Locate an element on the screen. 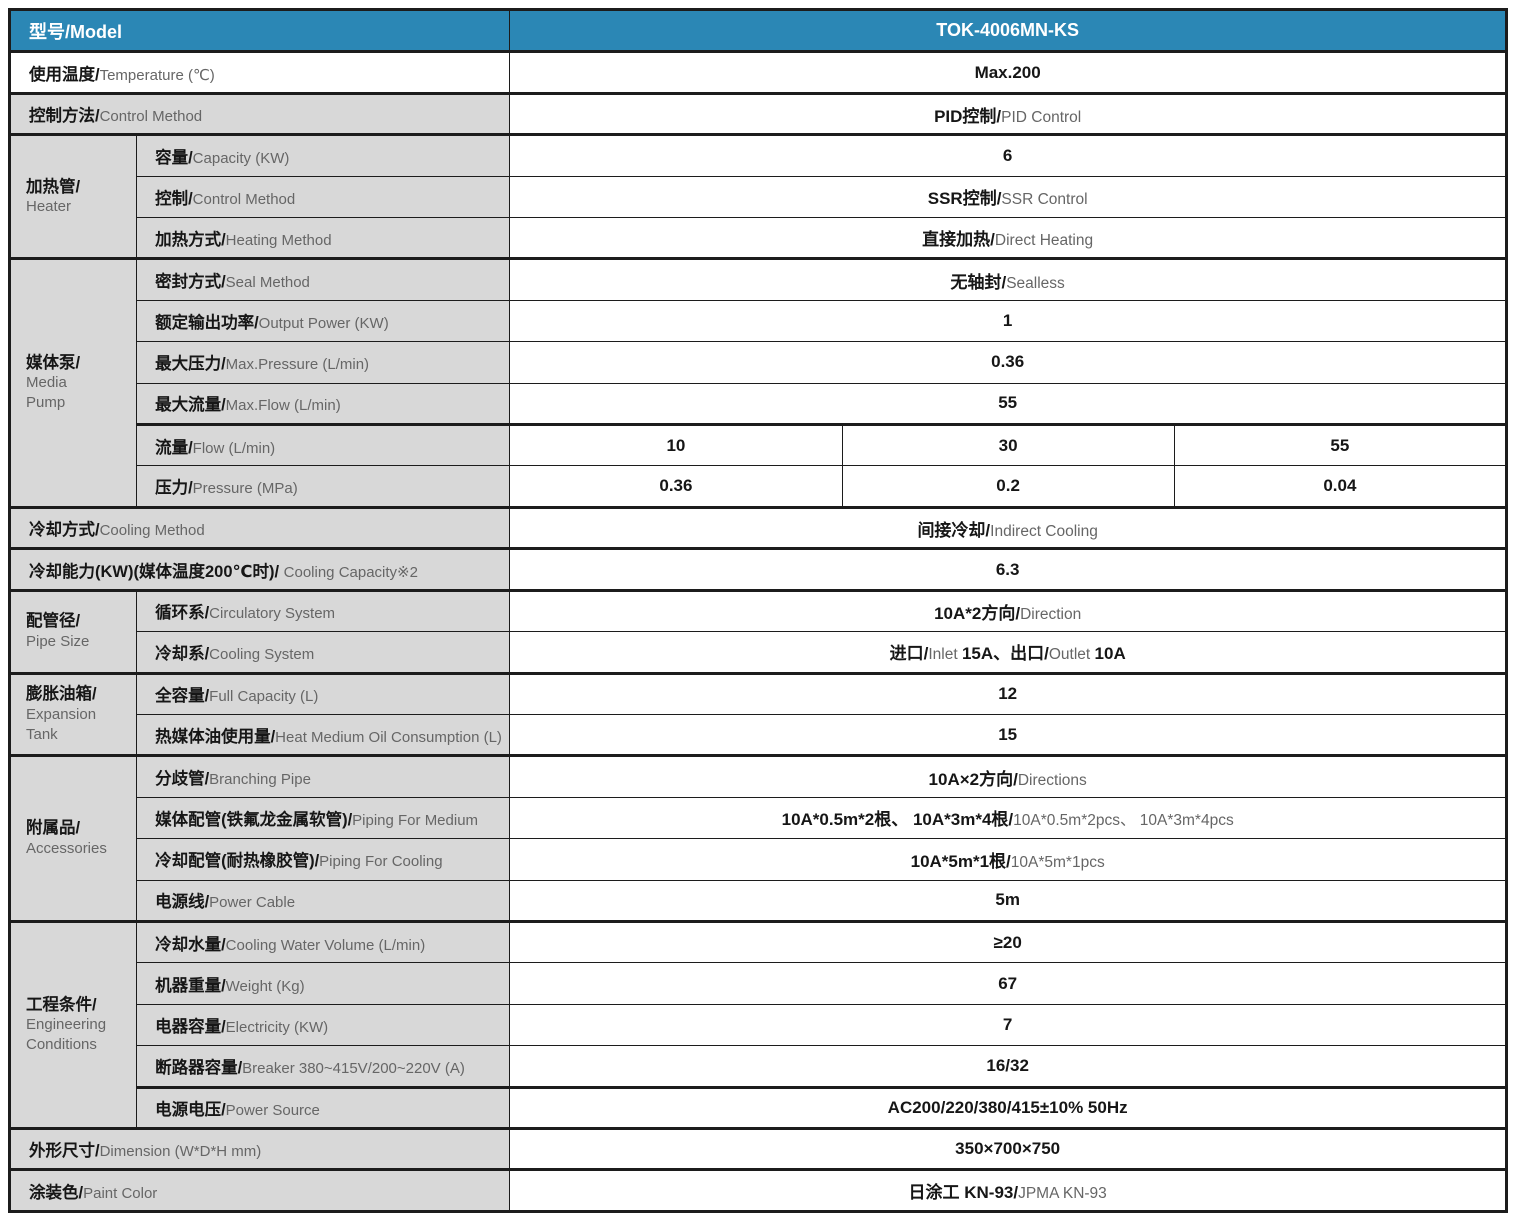 This screenshot has height=1221, width=1516. group-label-pipe-size: 配管径/Pipe Size is located at coordinates (73, 631).